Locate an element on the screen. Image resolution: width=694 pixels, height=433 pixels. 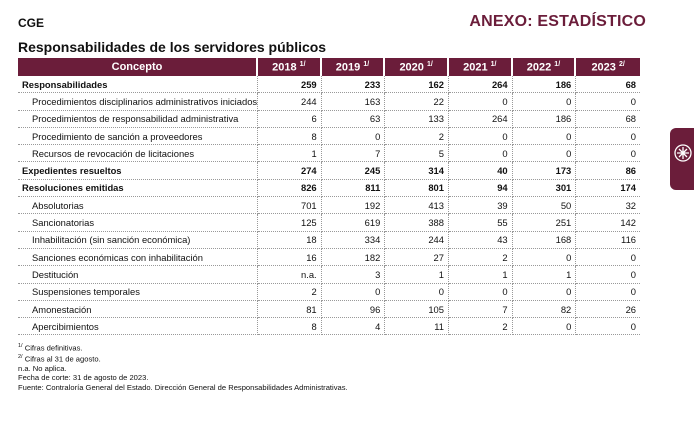
row-label: Sanciones económicas con inhabilitación is located at coordinates (138, 257).